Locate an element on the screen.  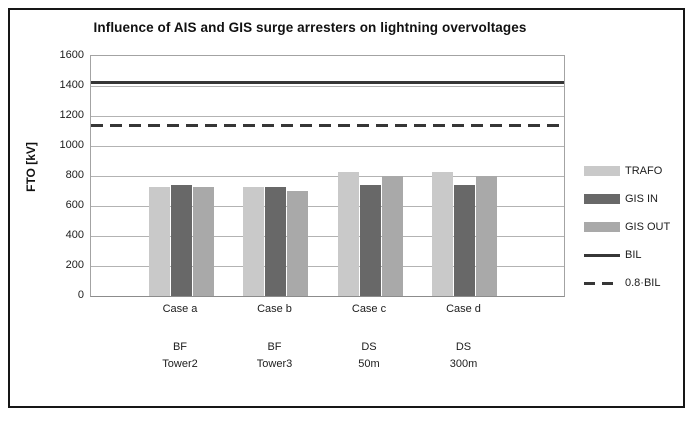
x-category-label: Case c is located at coordinates (369, 309).